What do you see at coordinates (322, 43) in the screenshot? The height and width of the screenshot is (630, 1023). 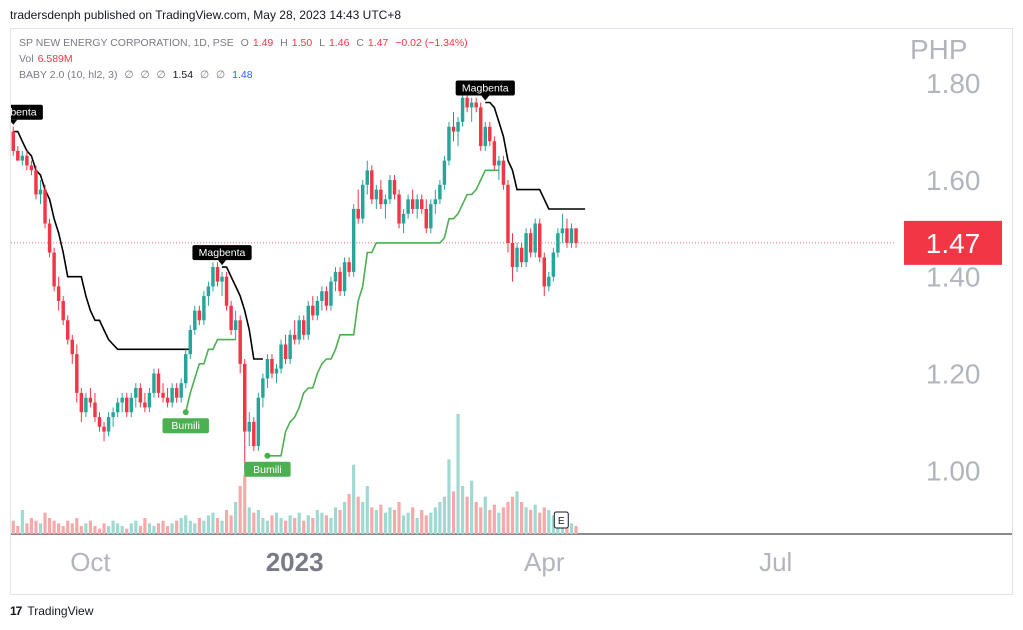 I see `low-label: L` at bounding box center [322, 43].